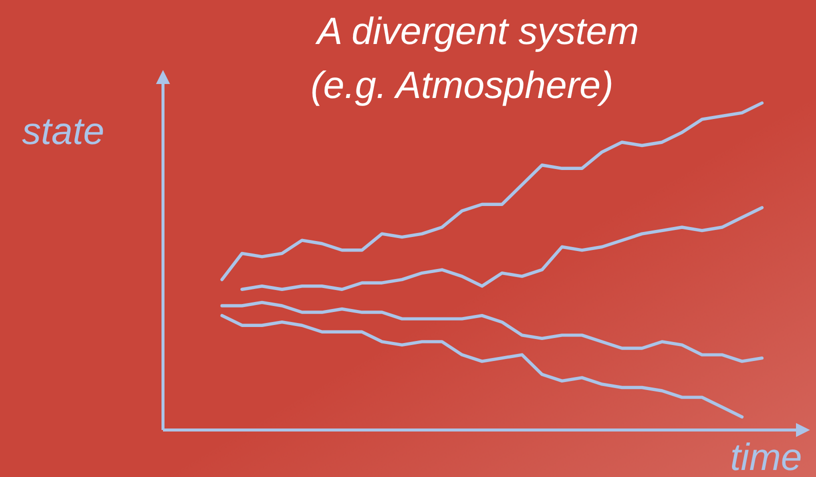 The width and height of the screenshot is (816, 477). I want to click on y-axis-title: state, so click(63, 132).